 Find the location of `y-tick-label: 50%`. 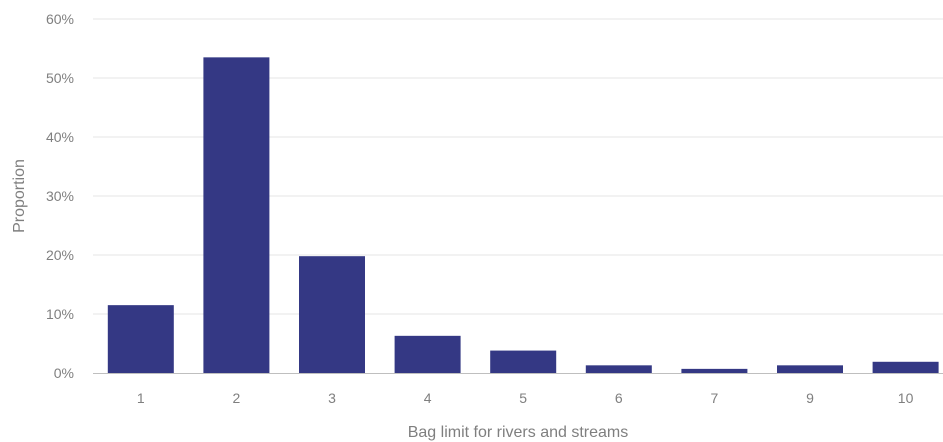

y-tick-label: 50% is located at coordinates (60, 78).